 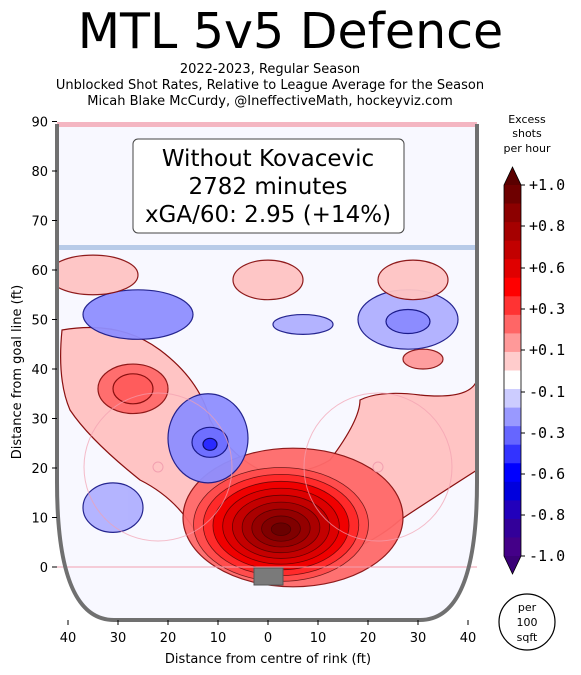 What do you see at coordinates (268, 638) in the screenshot?
I see `x-tick-label: 0` at bounding box center [268, 638].